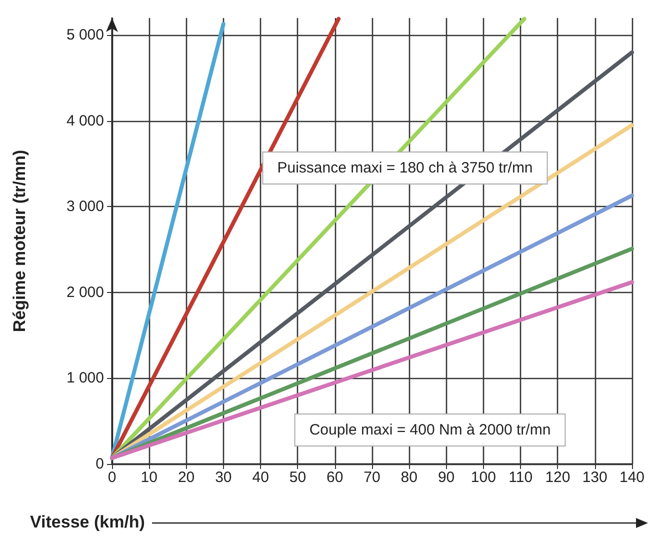 This screenshot has width=653, height=536. What do you see at coordinates (223, 477) in the screenshot?
I see `x-tick-label: 30` at bounding box center [223, 477].